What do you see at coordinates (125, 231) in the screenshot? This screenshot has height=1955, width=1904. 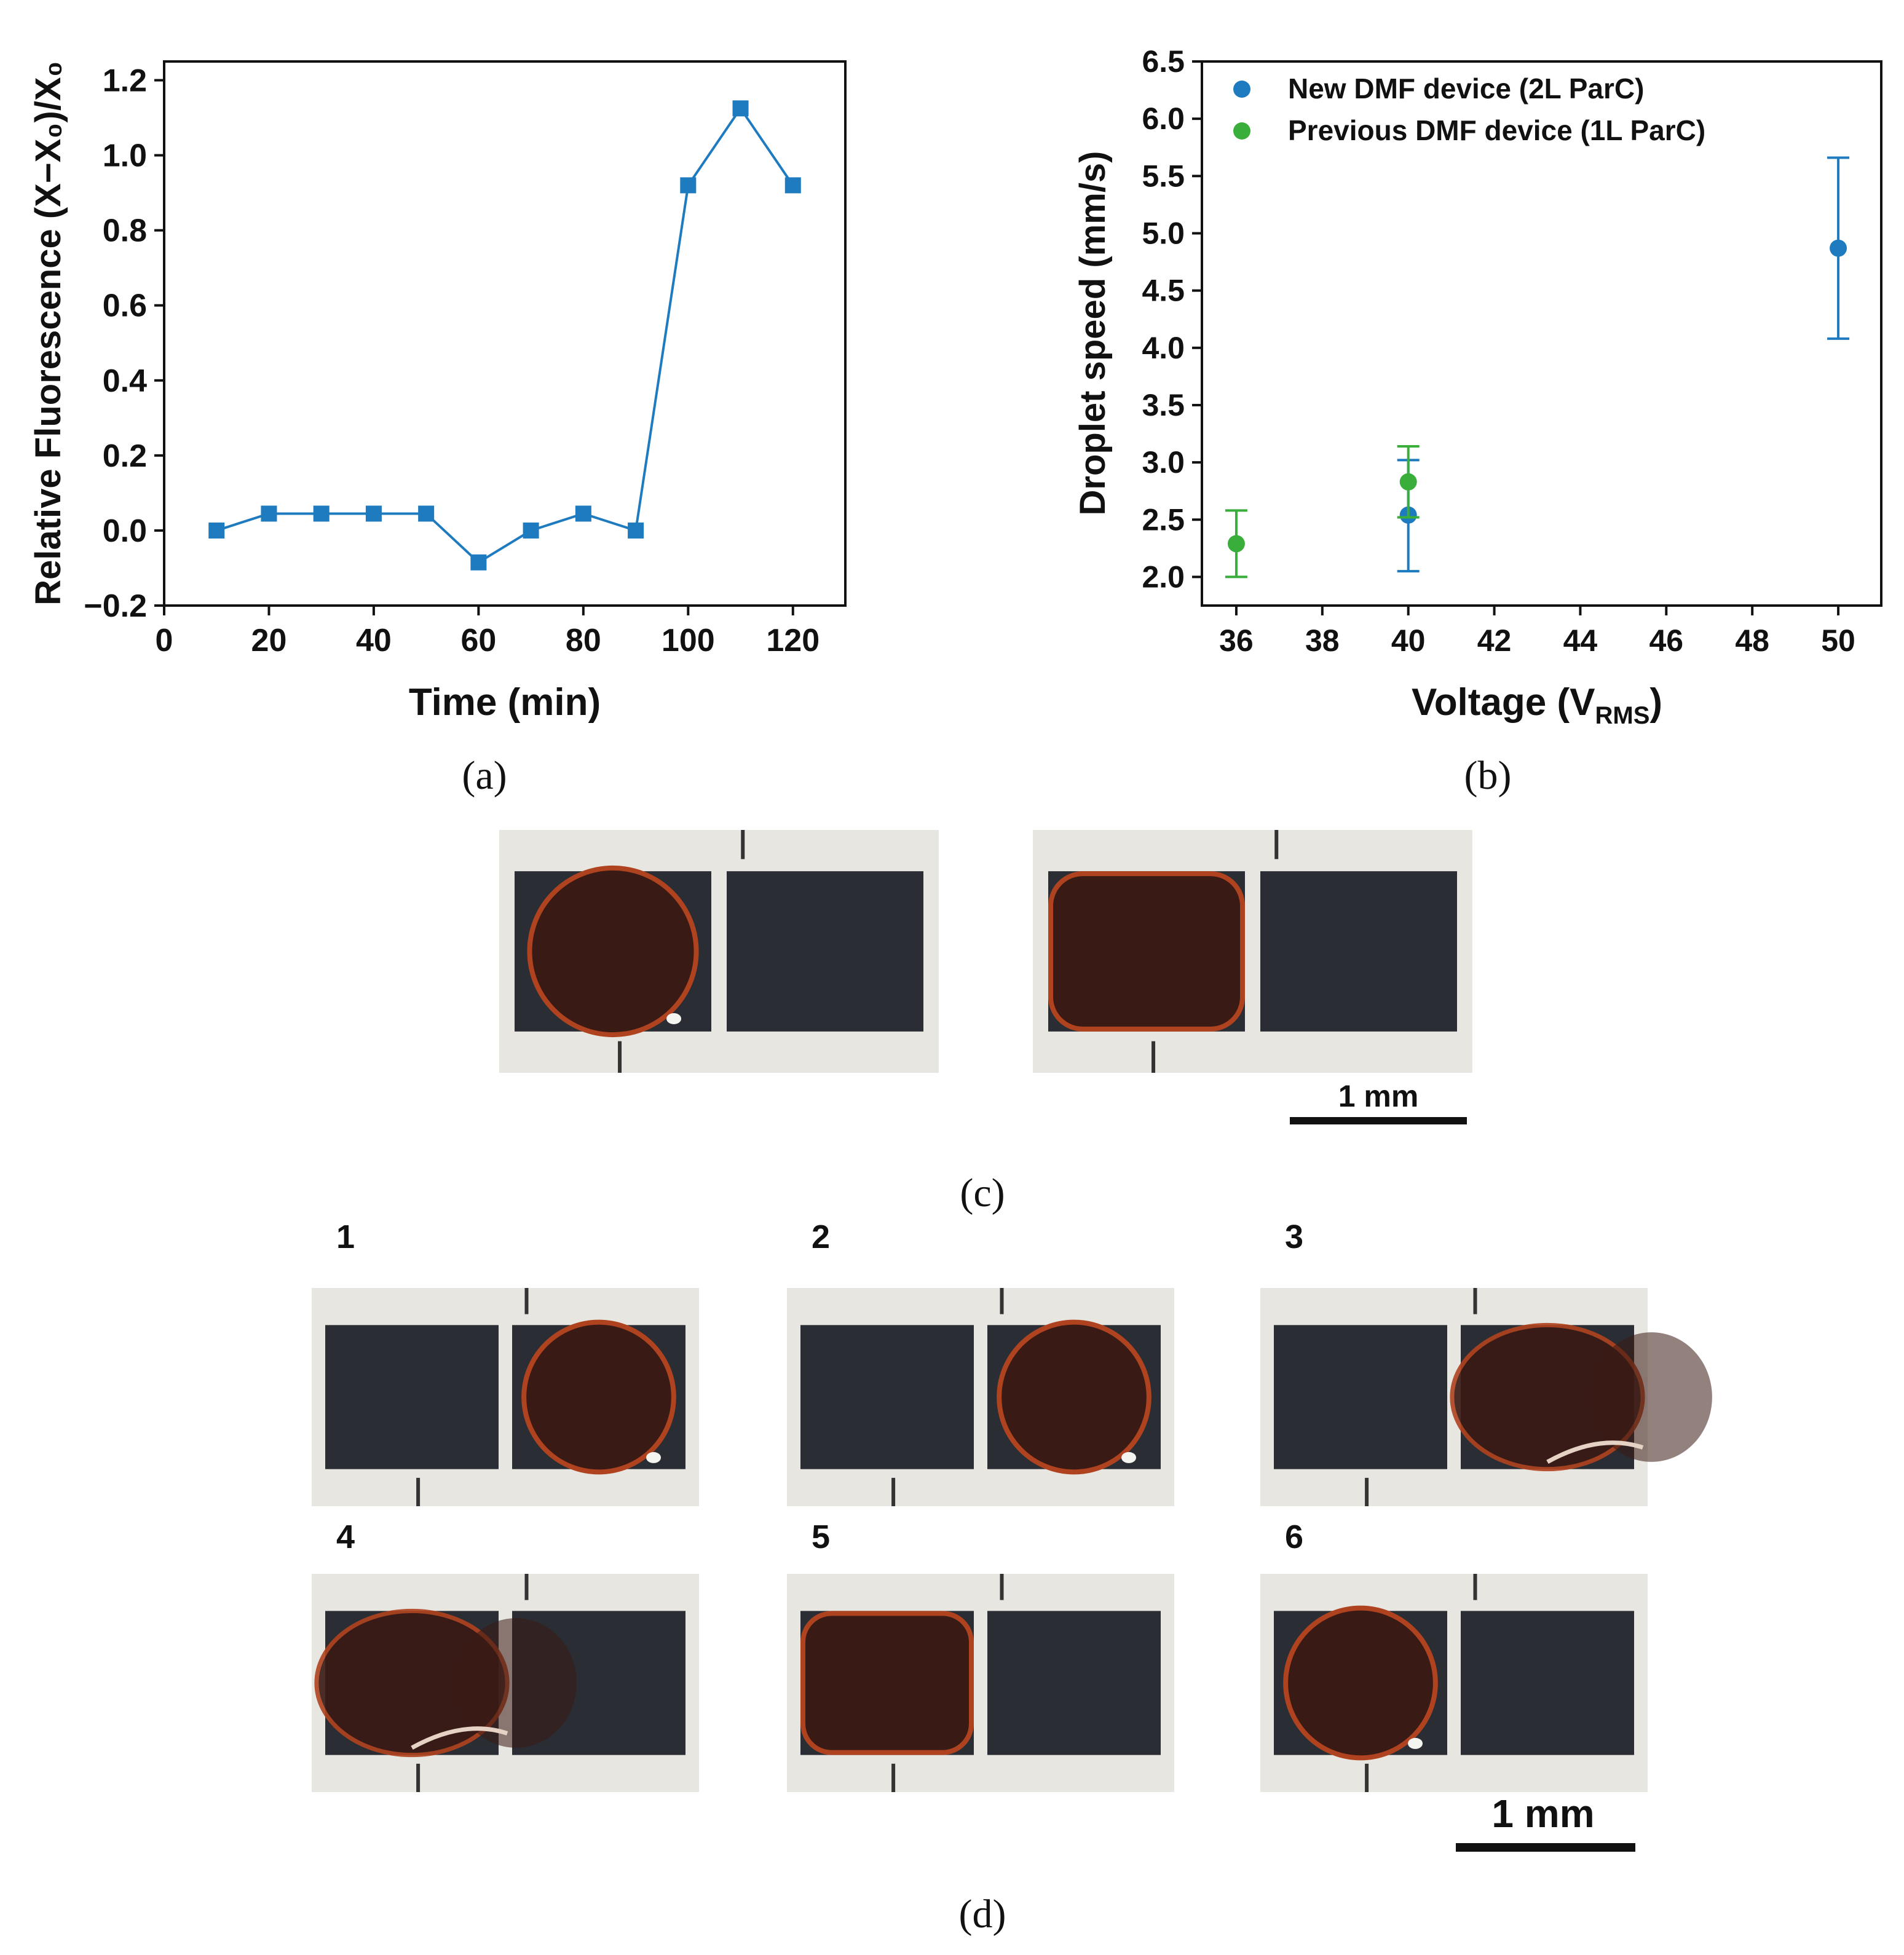 I see `y-tick-label: 0.8` at bounding box center [125, 231].